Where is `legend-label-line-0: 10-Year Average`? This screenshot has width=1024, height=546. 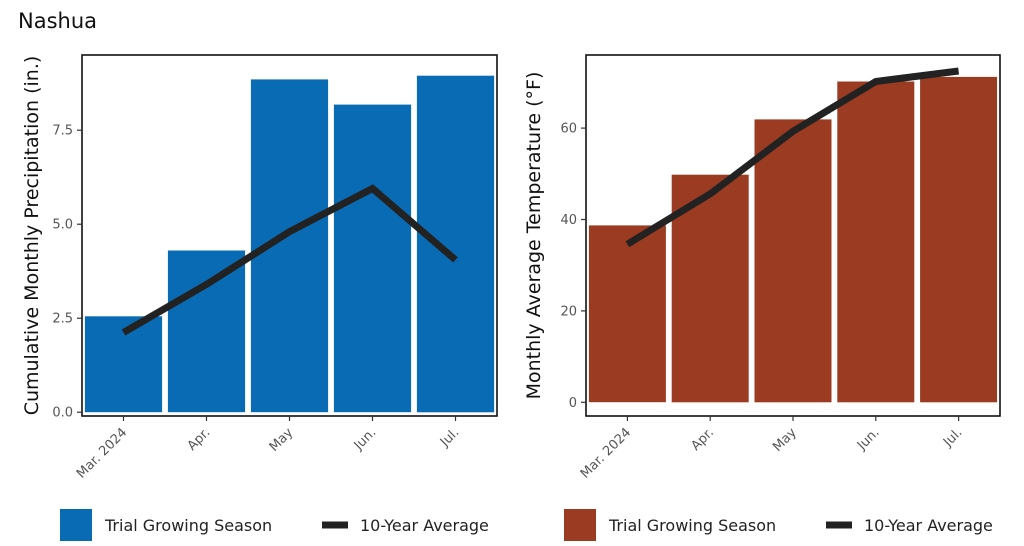 legend-label-line-0: 10-Year Average is located at coordinates (424, 525).